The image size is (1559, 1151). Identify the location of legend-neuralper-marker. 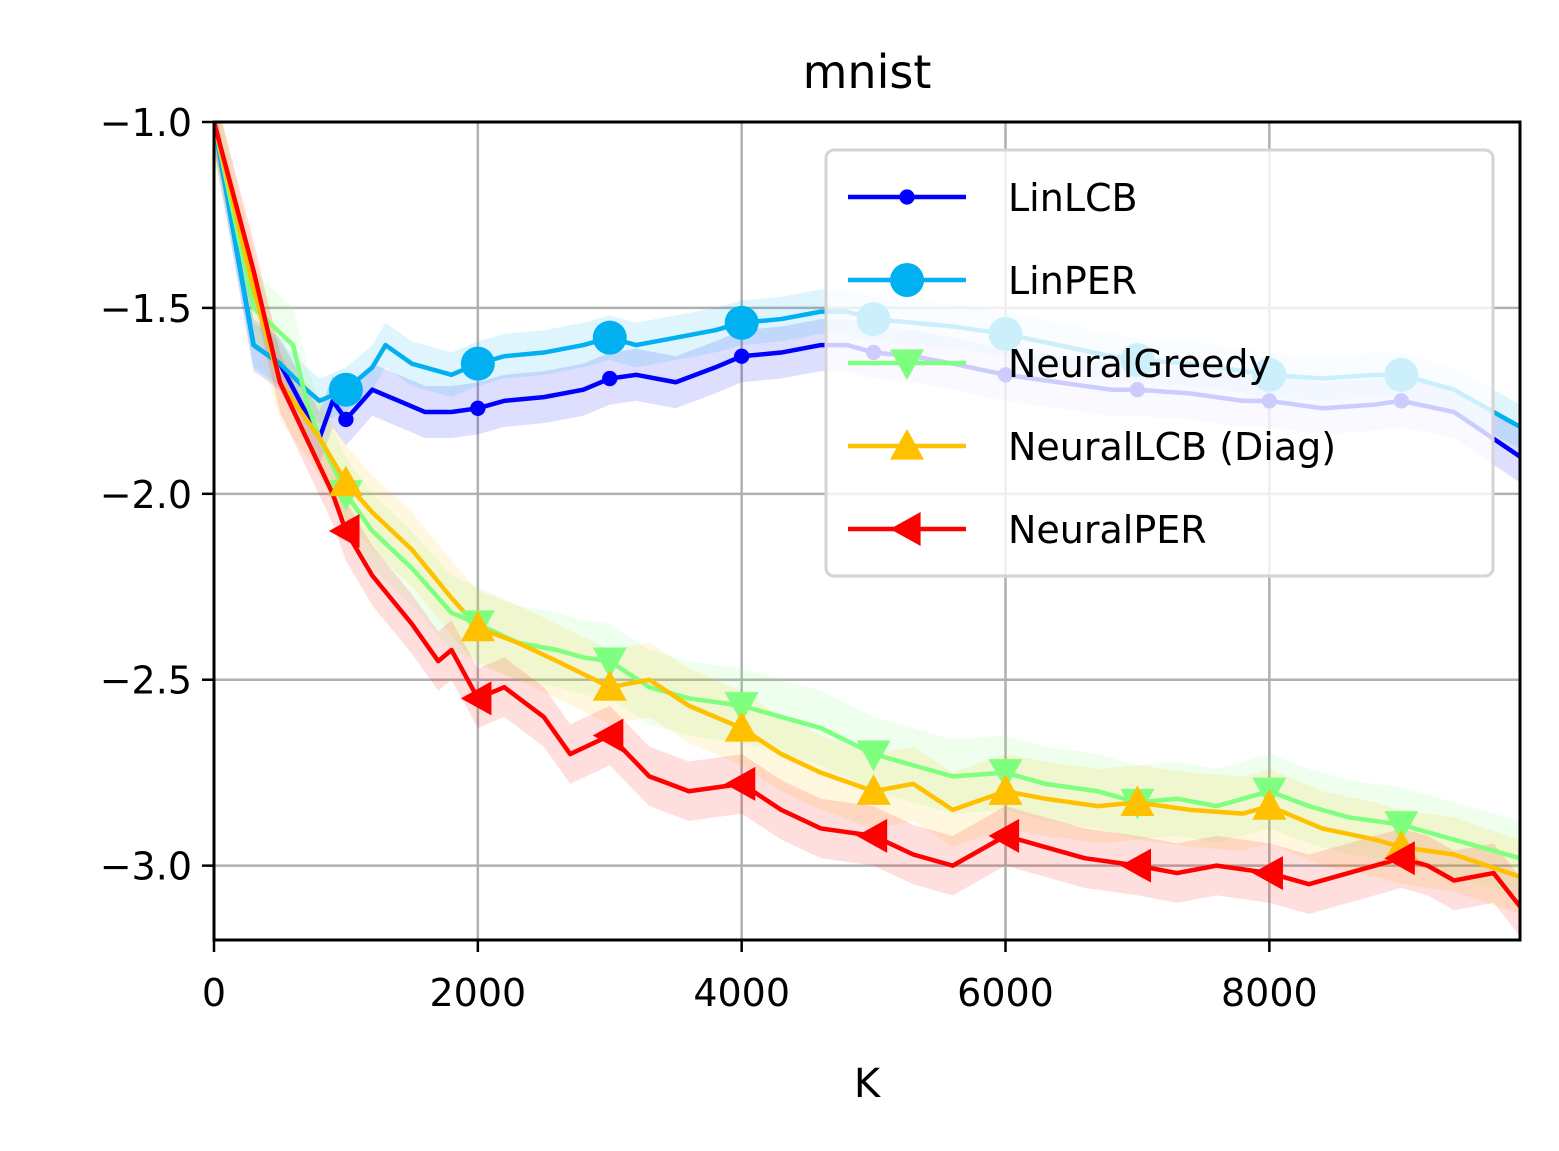
(905, 529).